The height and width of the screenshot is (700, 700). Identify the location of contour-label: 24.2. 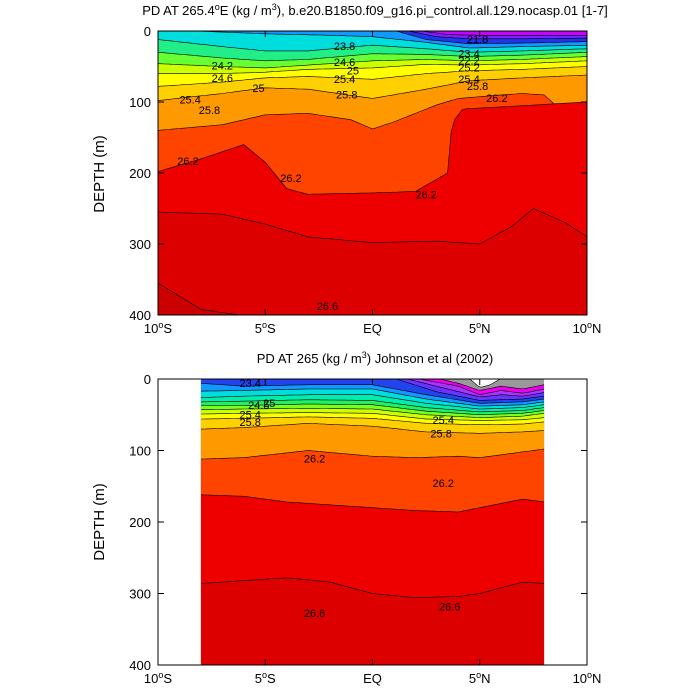
(222, 66).